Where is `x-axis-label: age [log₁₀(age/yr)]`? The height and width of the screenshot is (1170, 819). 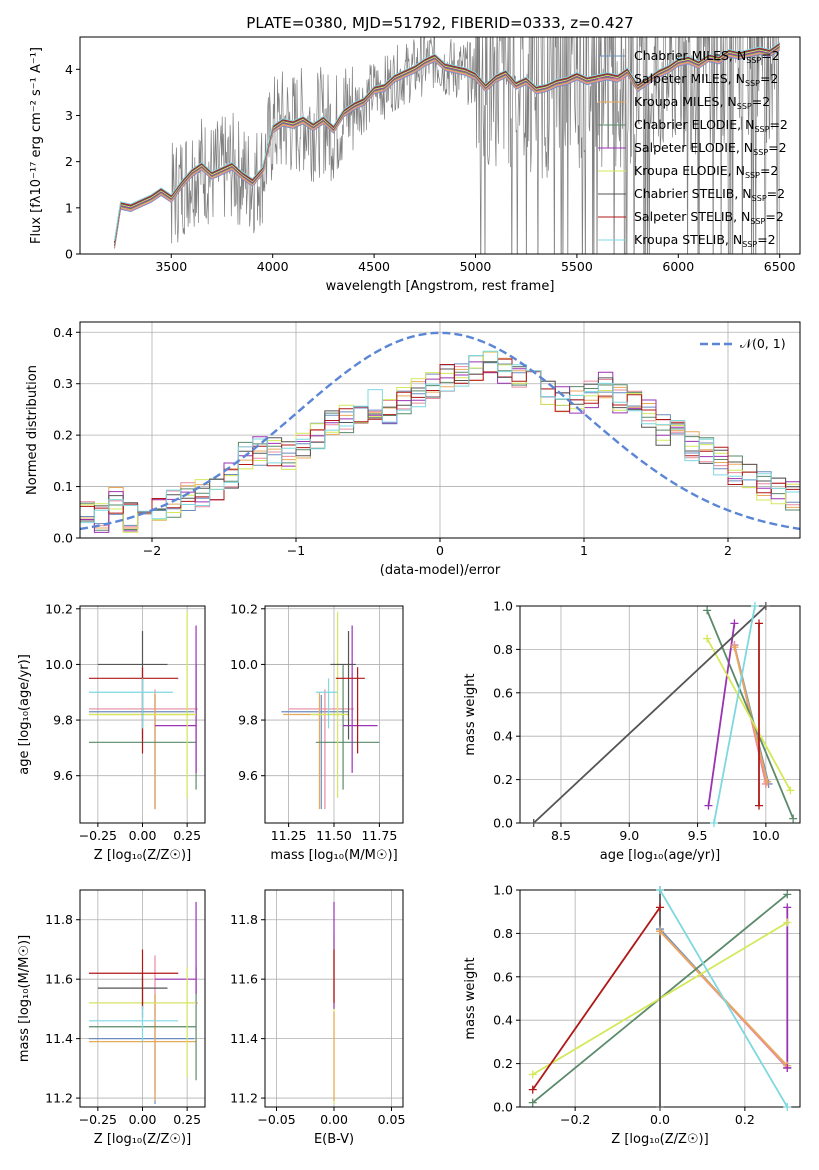 x-axis-label: age [log₁₀(age/yr)] is located at coordinates (660, 855).